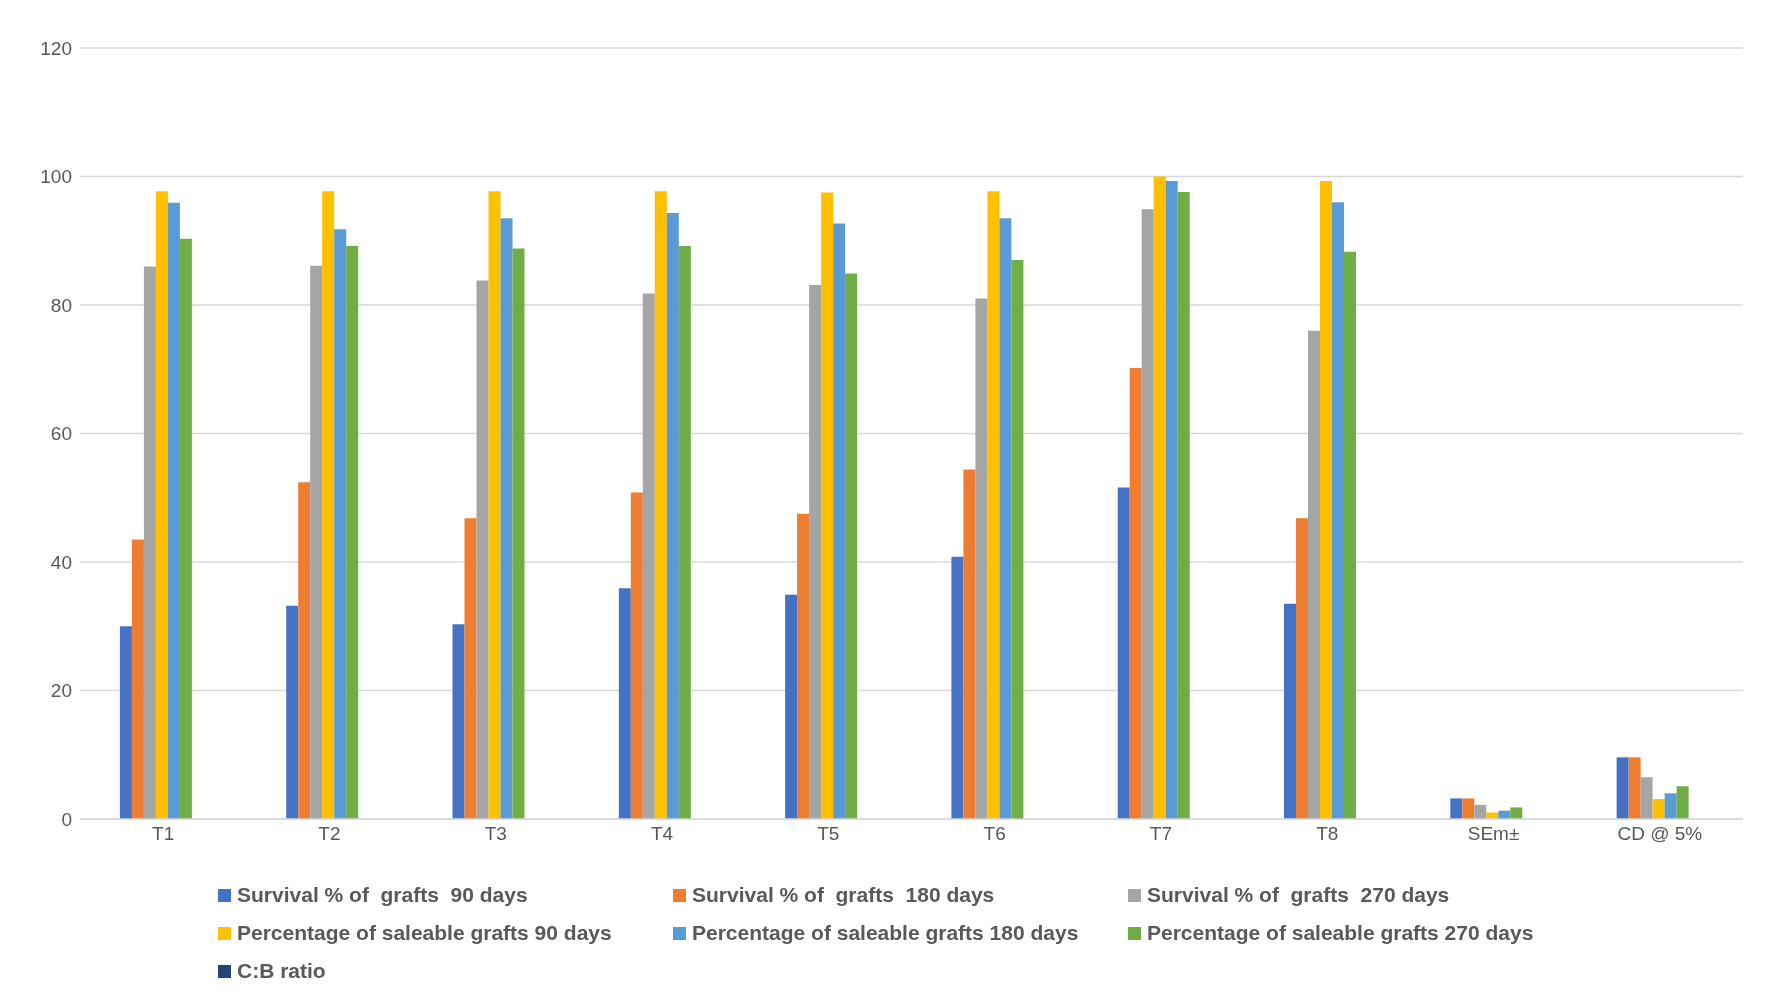 Image resolution: width=1775 pixels, height=1005 pixels. I want to click on x-tick-label: T1, so click(163, 834).